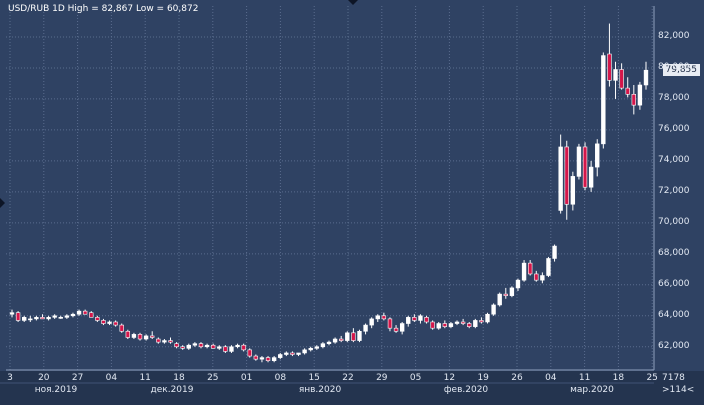  Describe the element at coordinates (449, 378) in the screenshot. I see `x-tick-label: 12` at that location.